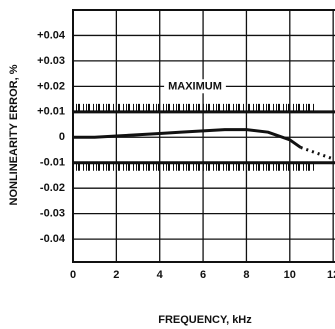 The height and width of the screenshot is (329, 335). Describe the element at coordinates (62, 137) in the screenshot. I see `y-tick-label: 0` at that location.